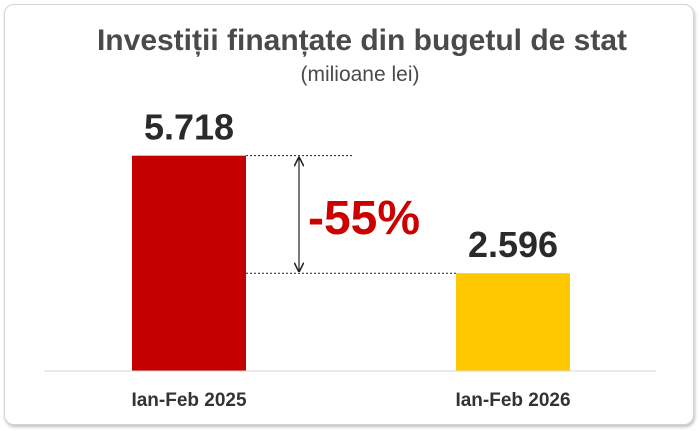 This screenshot has width=700, height=431. What do you see at coordinates (362, 40) in the screenshot?
I see `chart-title: Investiții finanțate din bugetul de stat` at bounding box center [362, 40].